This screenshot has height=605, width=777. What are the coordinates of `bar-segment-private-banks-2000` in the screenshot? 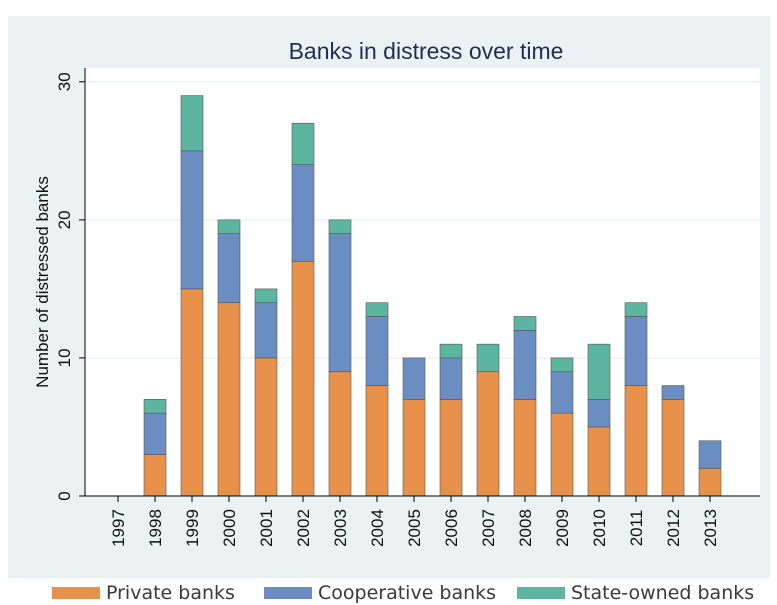 It's located at (229, 399).